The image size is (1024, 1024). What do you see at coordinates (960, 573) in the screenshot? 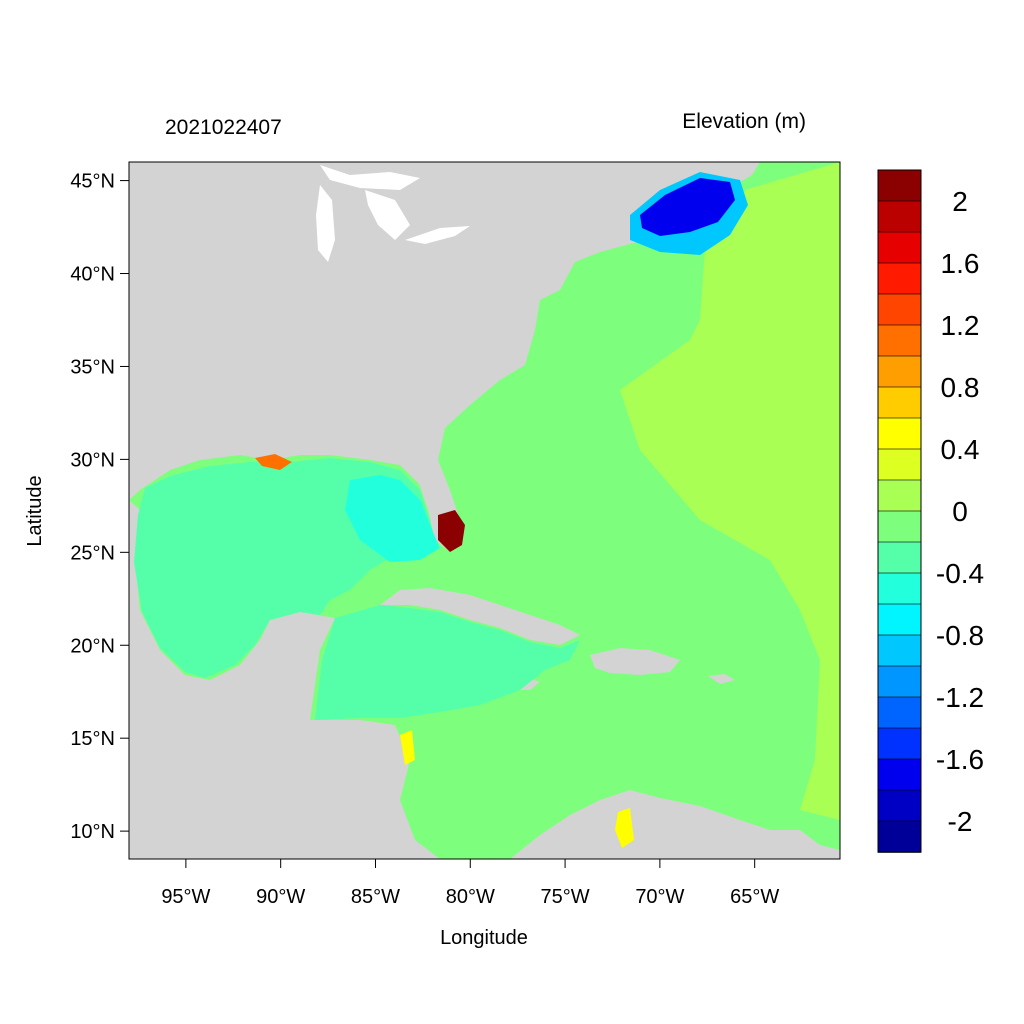
I see `colorbar-tick-label: -0.4` at bounding box center [960, 573].